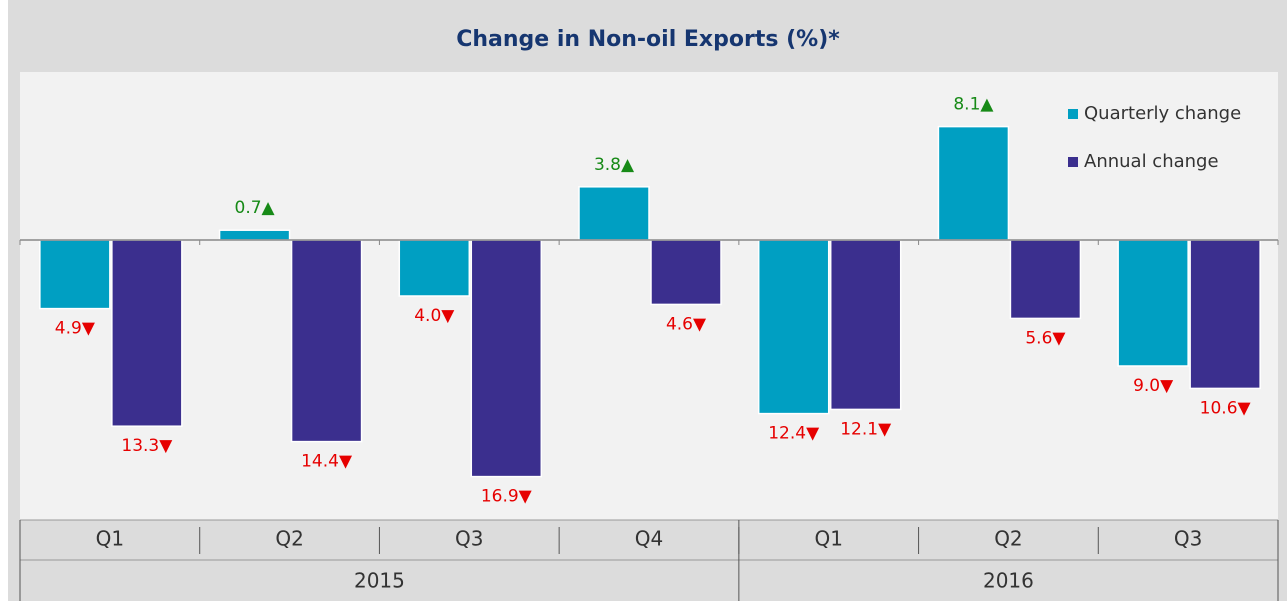 The height and width of the screenshot is (601, 1287). Describe the element at coordinates (649, 539) in the screenshot. I see `x-tick-label: Q4` at that location.